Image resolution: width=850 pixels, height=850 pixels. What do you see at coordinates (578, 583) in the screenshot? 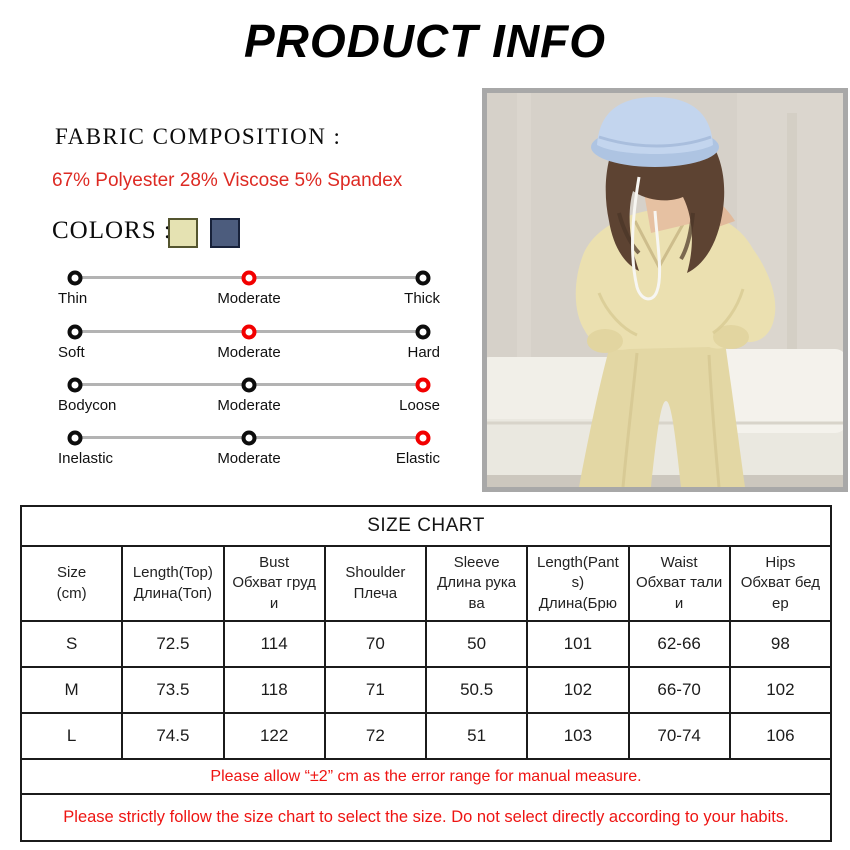
I see `col-header-length-pants: Length(Pant s) Длина(Брю` at bounding box center [578, 583].